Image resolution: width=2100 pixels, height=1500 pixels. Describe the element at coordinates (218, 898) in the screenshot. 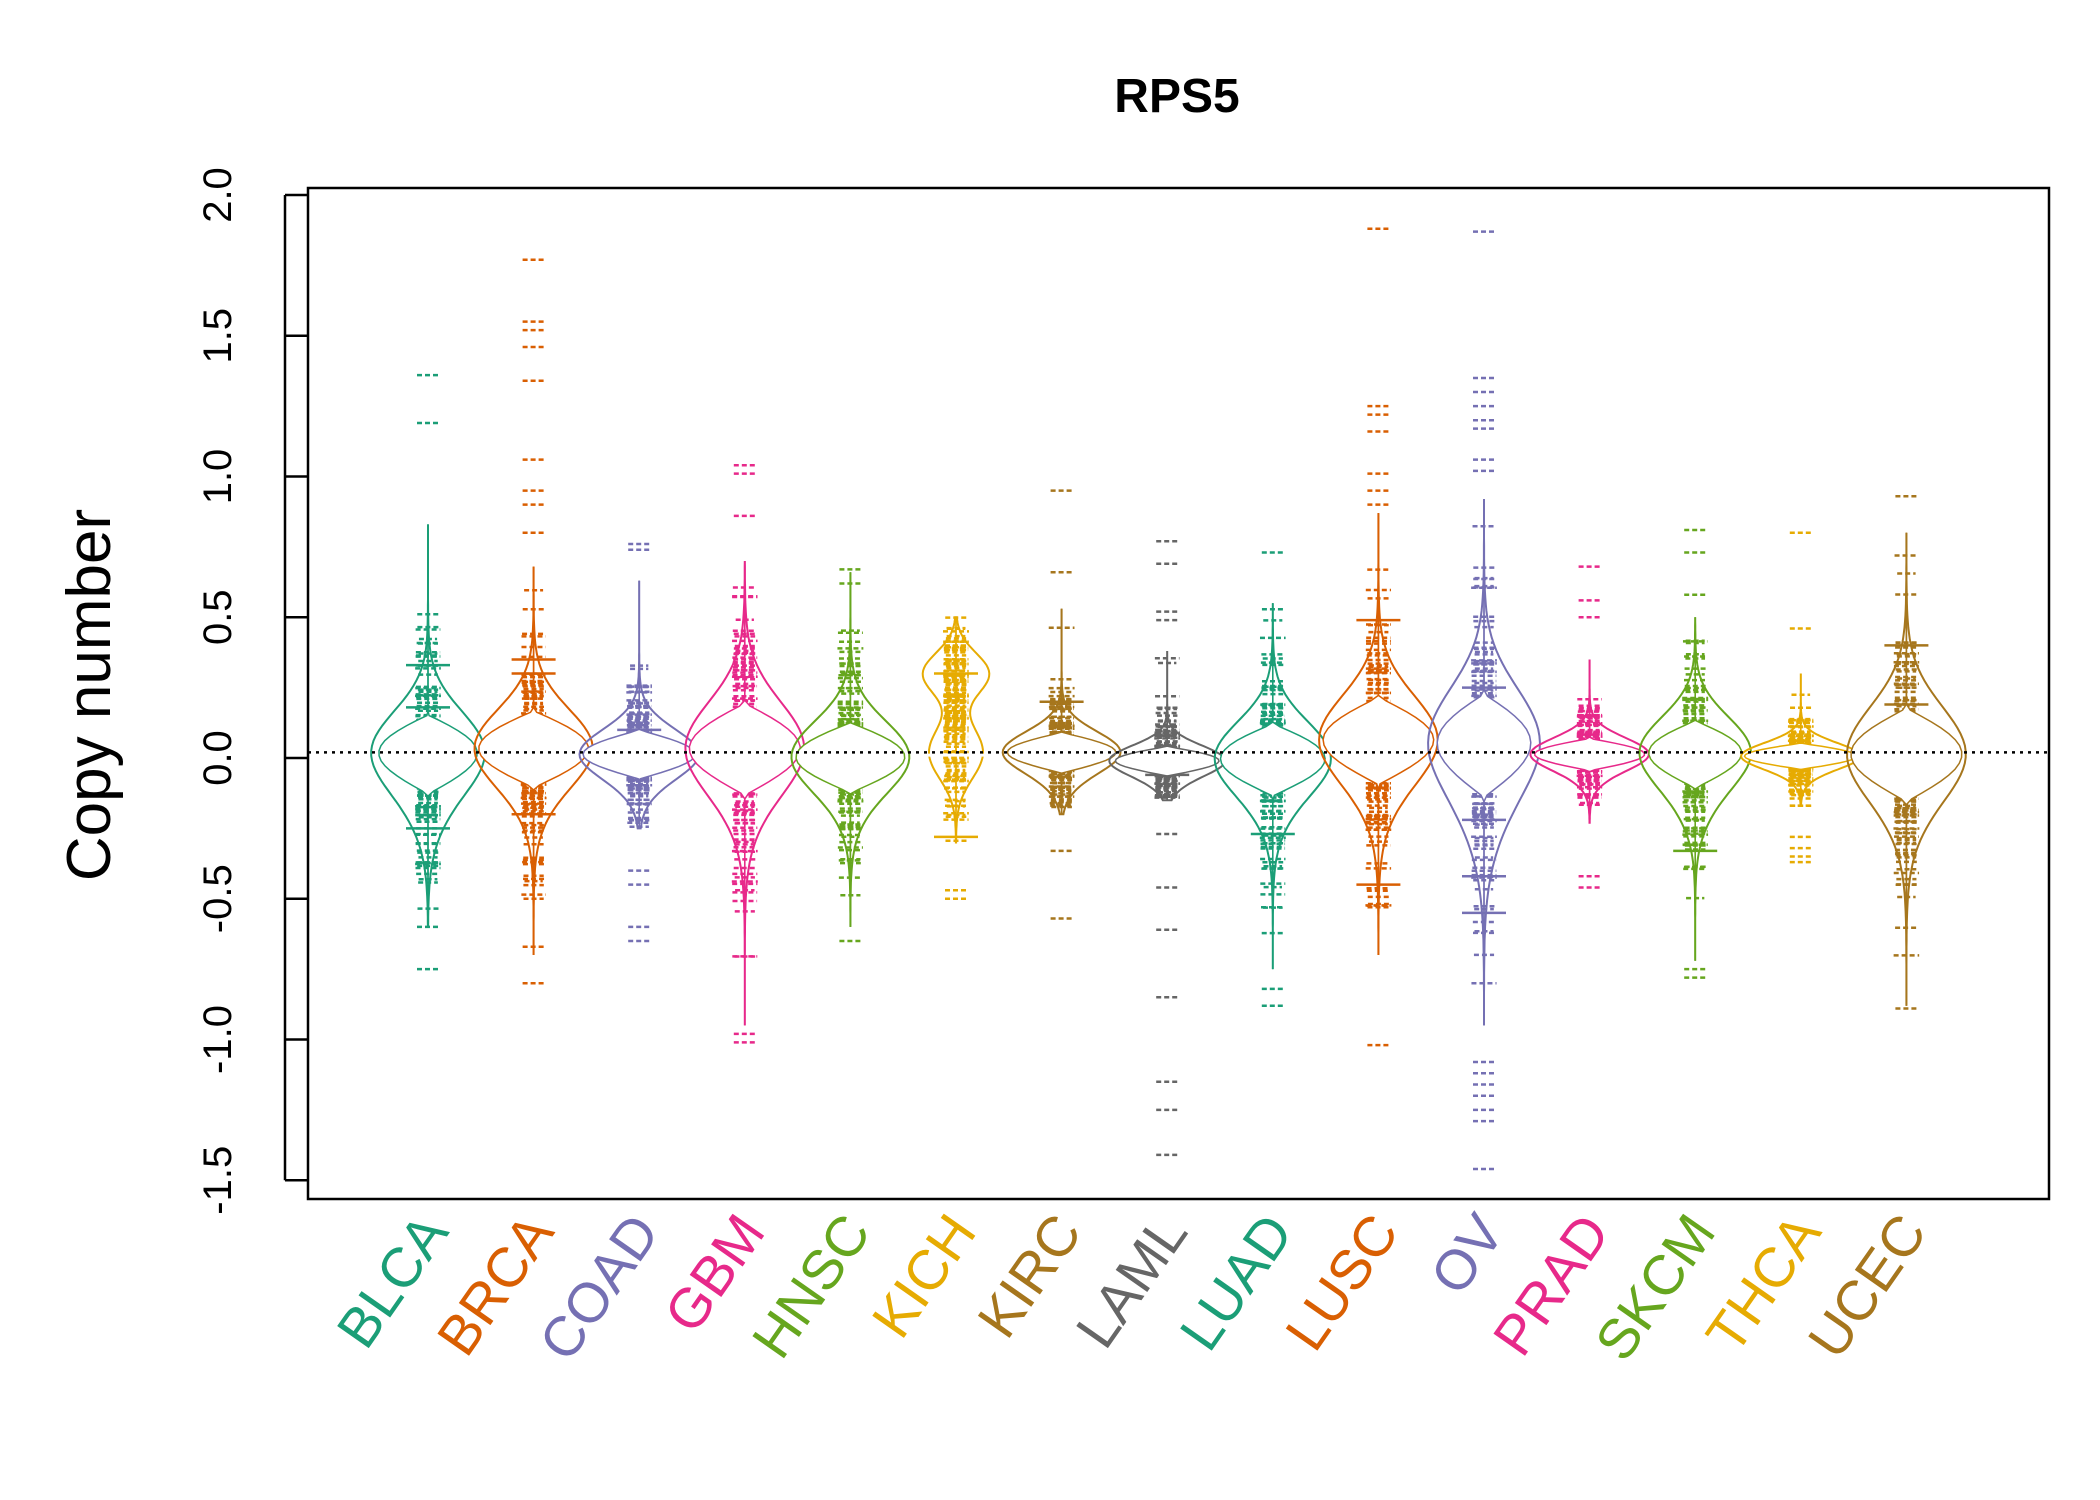

I see `y-tick-label: -0.5` at that location.